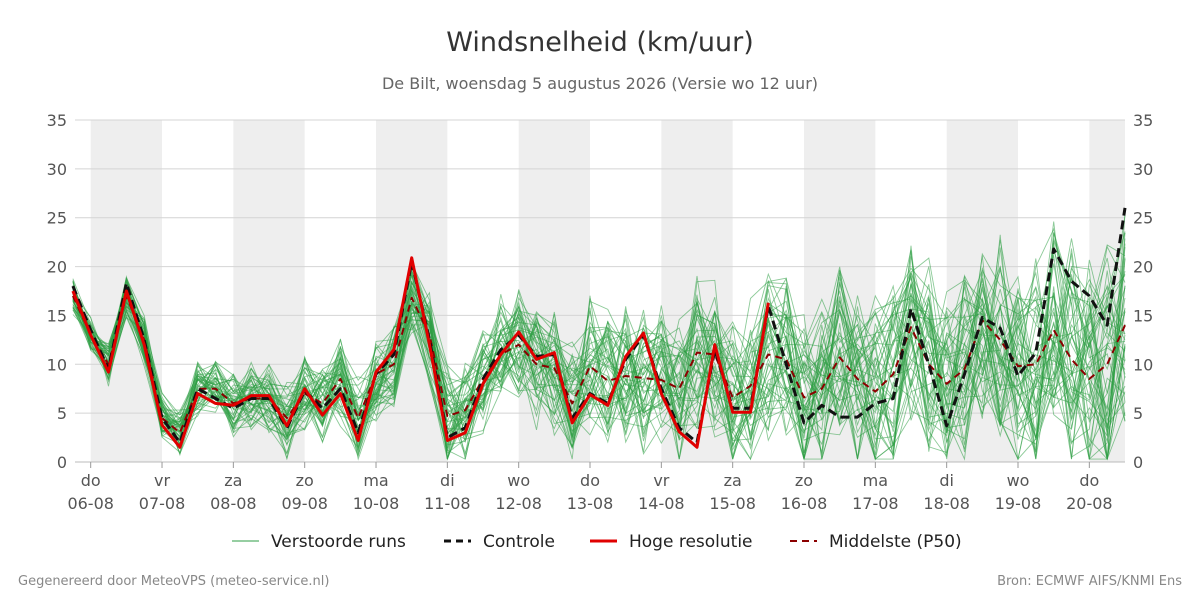 The width and height of the screenshot is (1200, 604). I want to click on legend-label-median: Middelste (P50), so click(895, 542).